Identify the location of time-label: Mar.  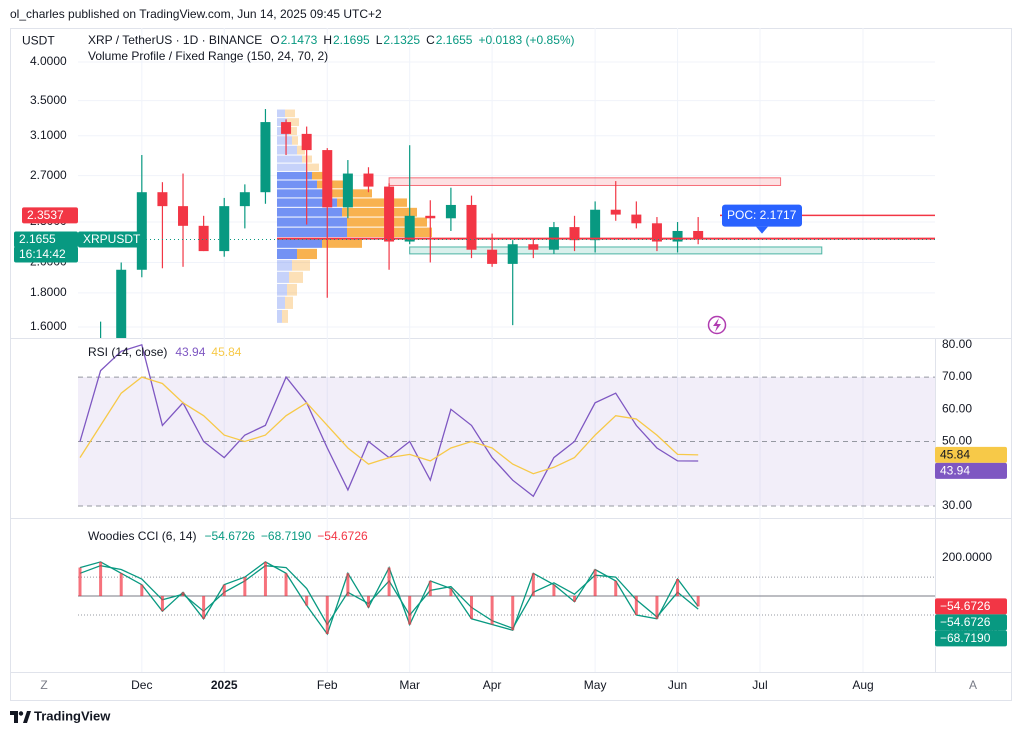
(409, 685).